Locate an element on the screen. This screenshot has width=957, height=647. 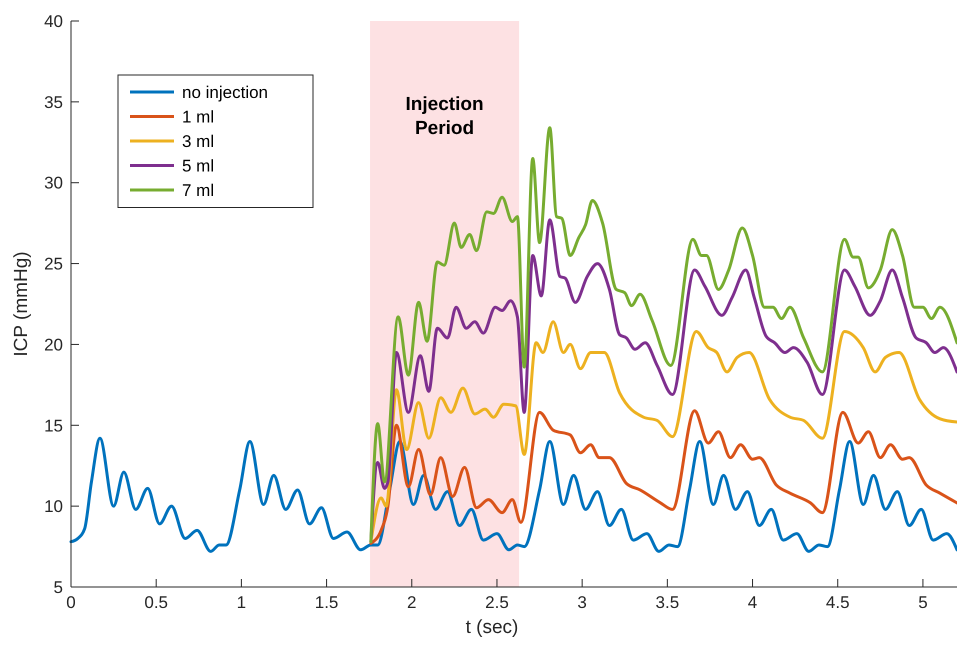
y-tick-label: 15 is located at coordinates (53, 426).